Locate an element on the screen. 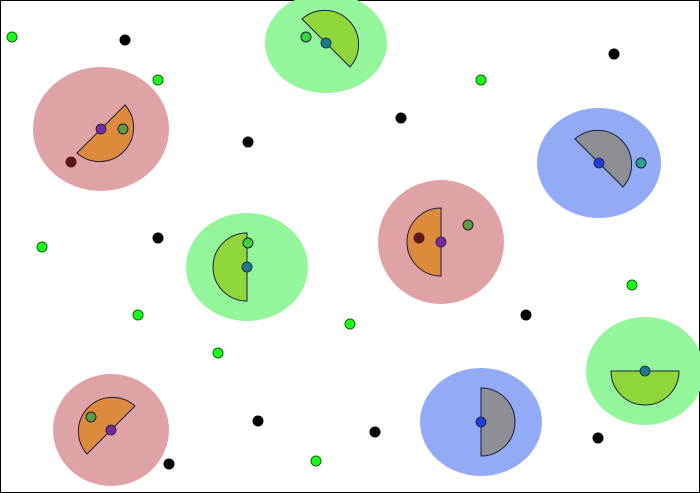  agent-red-3-body is located at coordinates (106, 425).